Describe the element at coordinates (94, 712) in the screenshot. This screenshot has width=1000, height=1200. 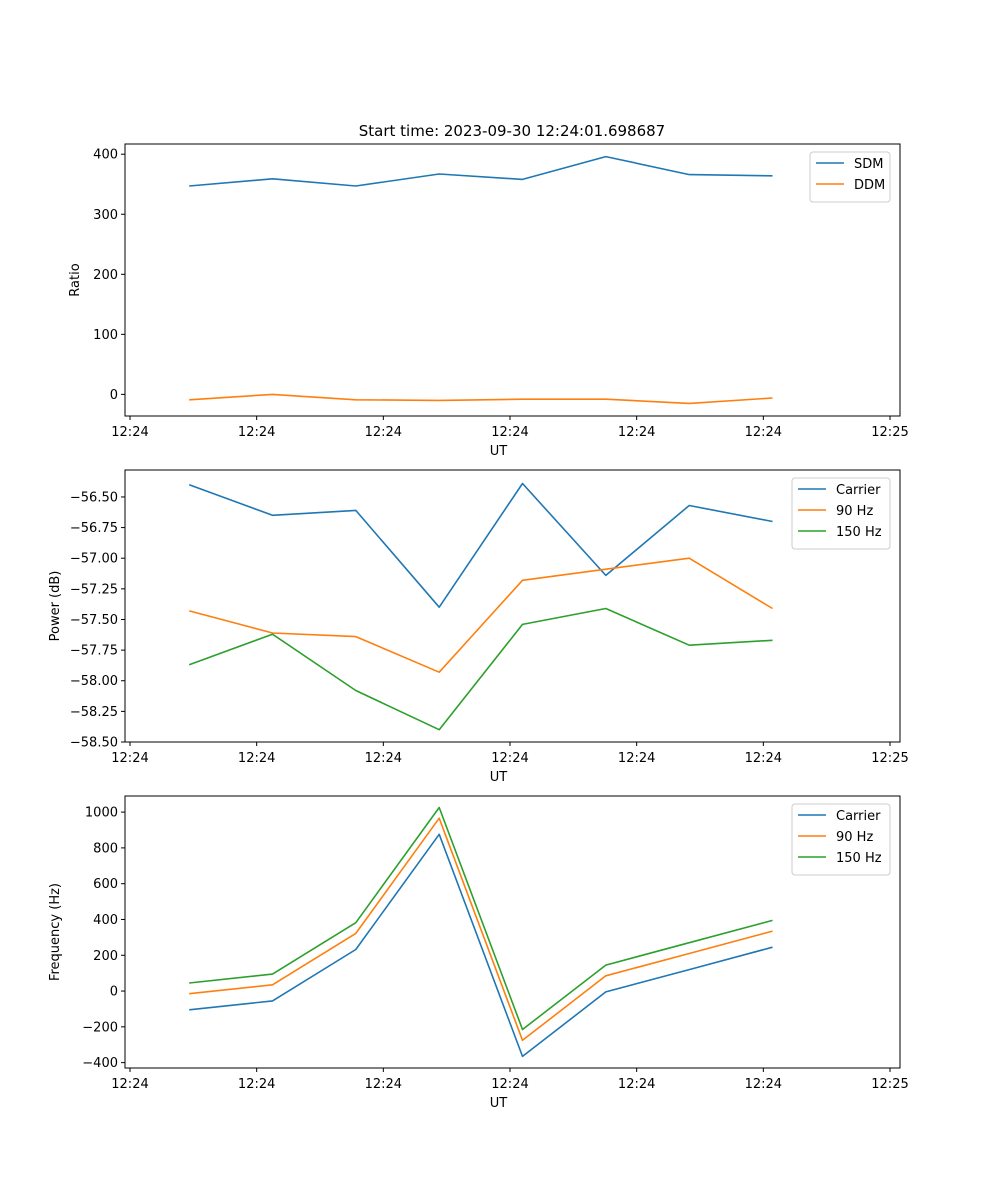
I see `y-tick-label: −58.25` at that location.